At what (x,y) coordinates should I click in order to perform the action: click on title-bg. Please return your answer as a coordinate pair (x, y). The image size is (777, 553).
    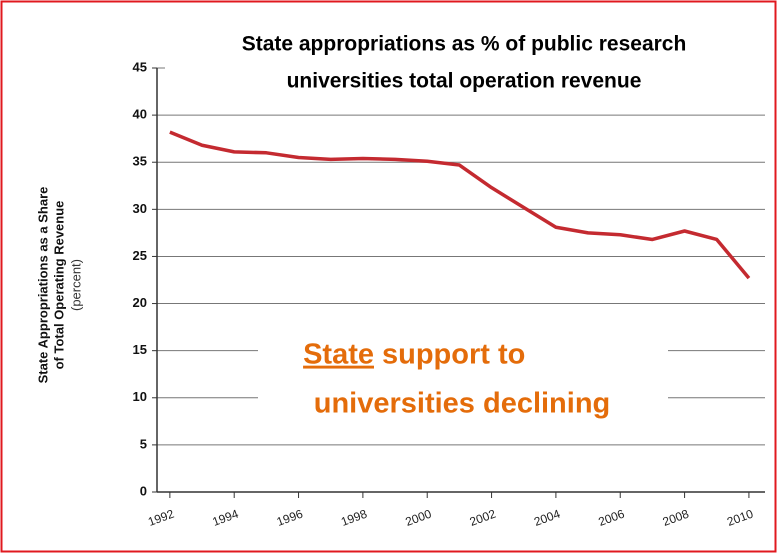
    Looking at the image, I should click on (465, 65).